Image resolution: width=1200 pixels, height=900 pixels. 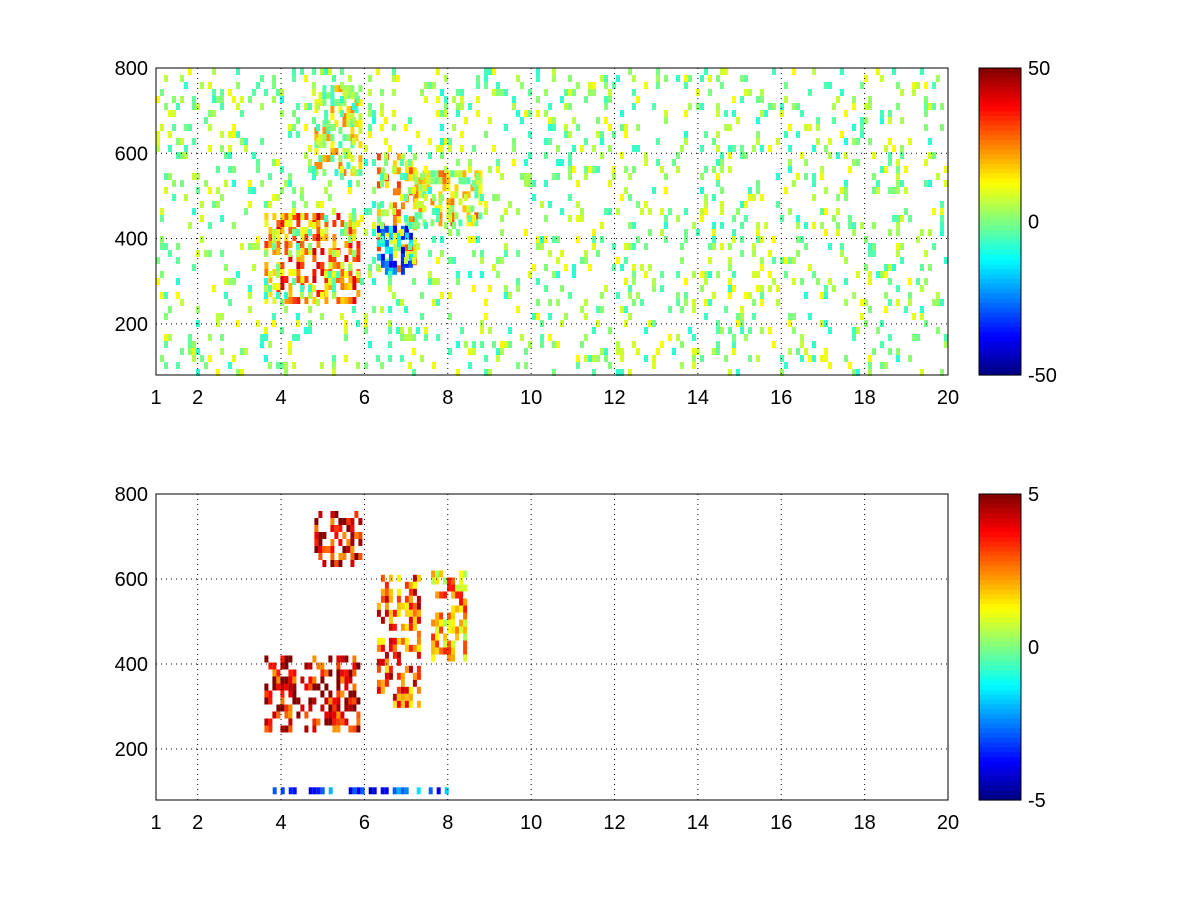 I want to click on x-tick-label: 2, so click(x=197, y=398).